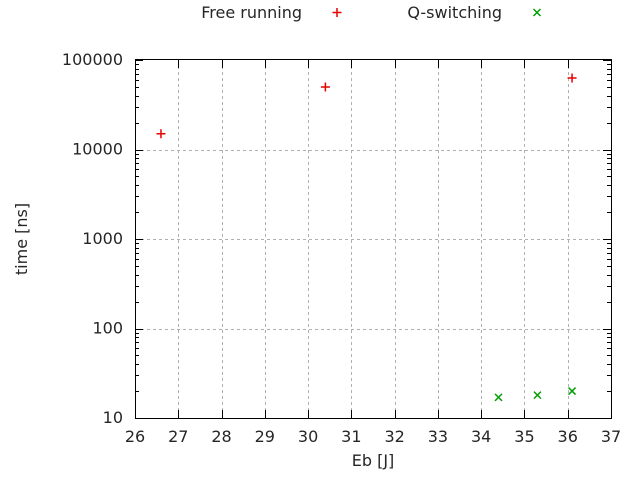  I want to click on legend-marker-cross-icon, so click(537, 12).